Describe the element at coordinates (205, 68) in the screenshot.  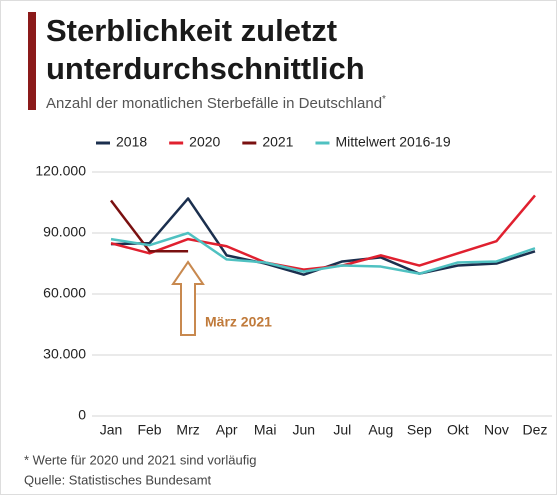
I see `chart-title: unterdurchschnittlich` at that location.